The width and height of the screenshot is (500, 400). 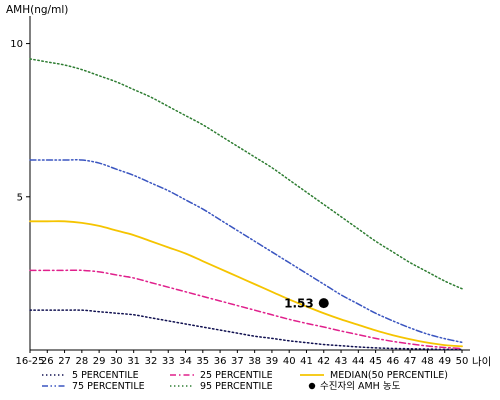 I want to click on x-tick-label: 48, so click(x=427, y=361).